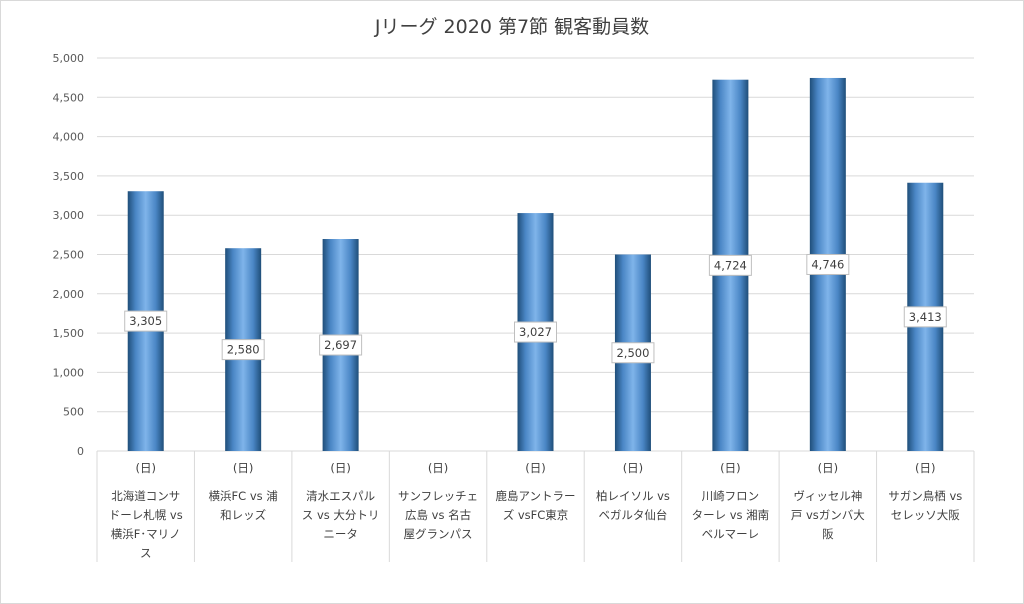 Image resolution: width=1024 pixels, height=604 pixels. Describe the element at coordinates (731, 534) in the screenshot. I see `category-label: ベルマーレ` at that location.